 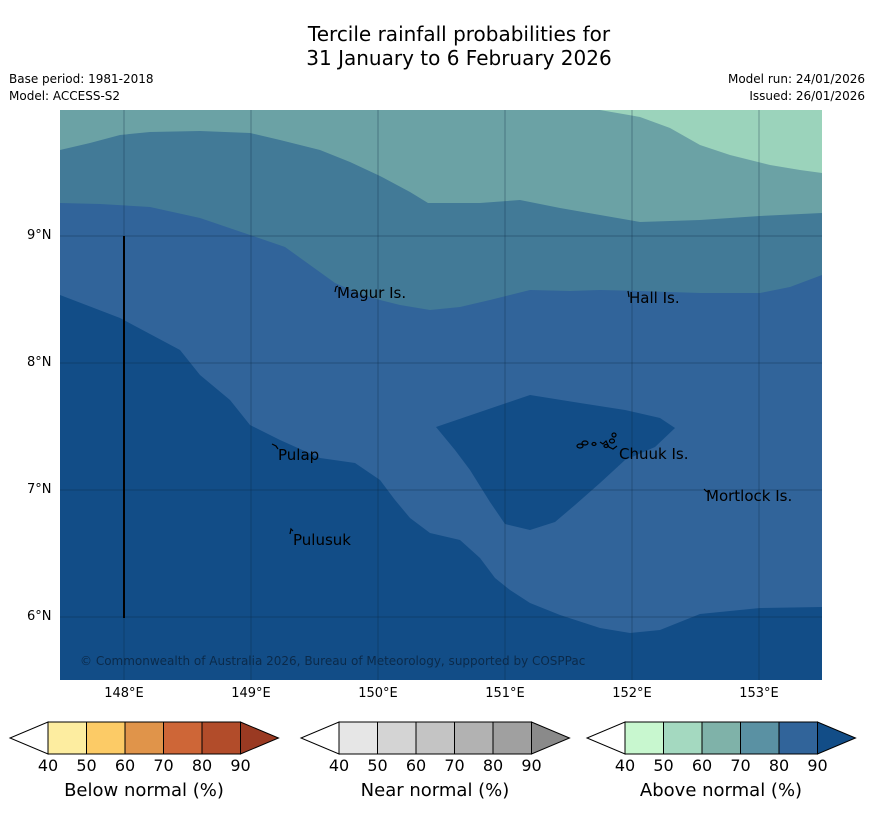 I want to click on colorbar-near, so click(x=435, y=738).